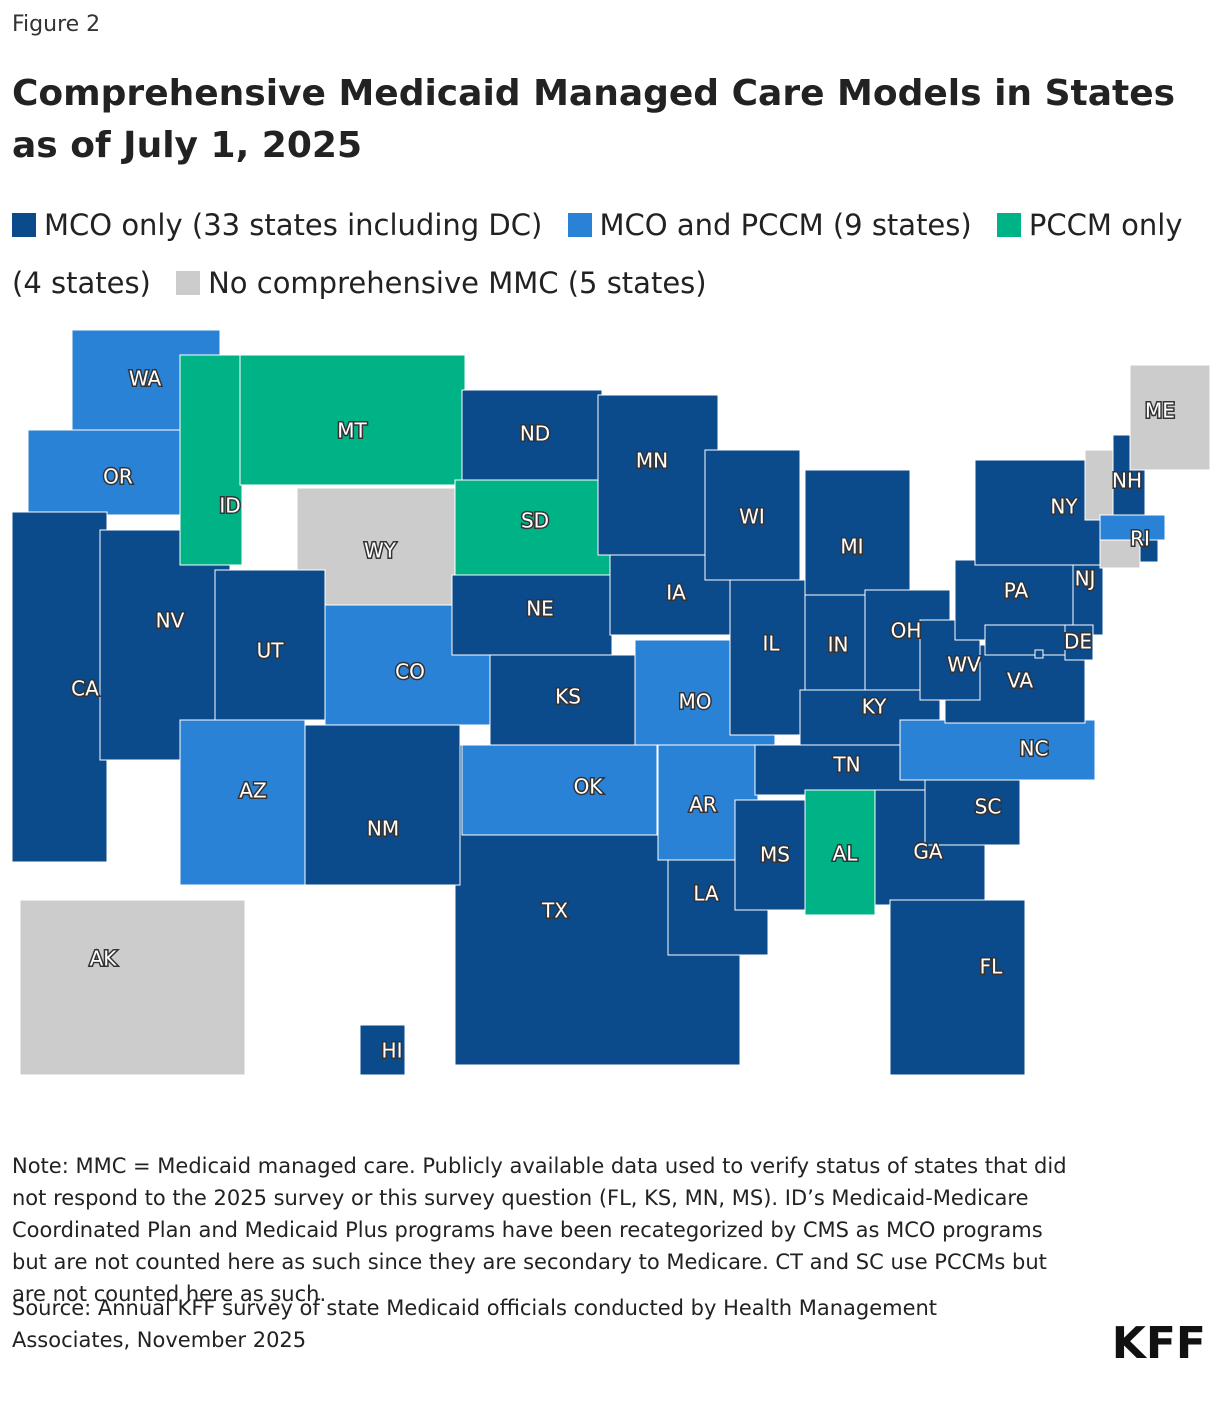  What do you see at coordinates (1158, 1343) in the screenshot?
I see `logo: KFF` at bounding box center [1158, 1343].